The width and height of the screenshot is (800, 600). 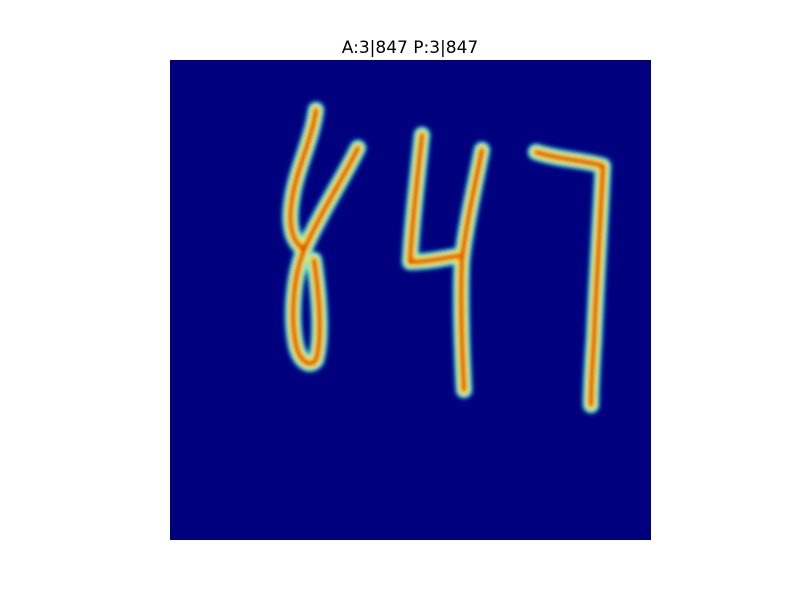 What do you see at coordinates (410, 48) in the screenshot?
I see `title: A:3|847 P:3|847` at bounding box center [410, 48].